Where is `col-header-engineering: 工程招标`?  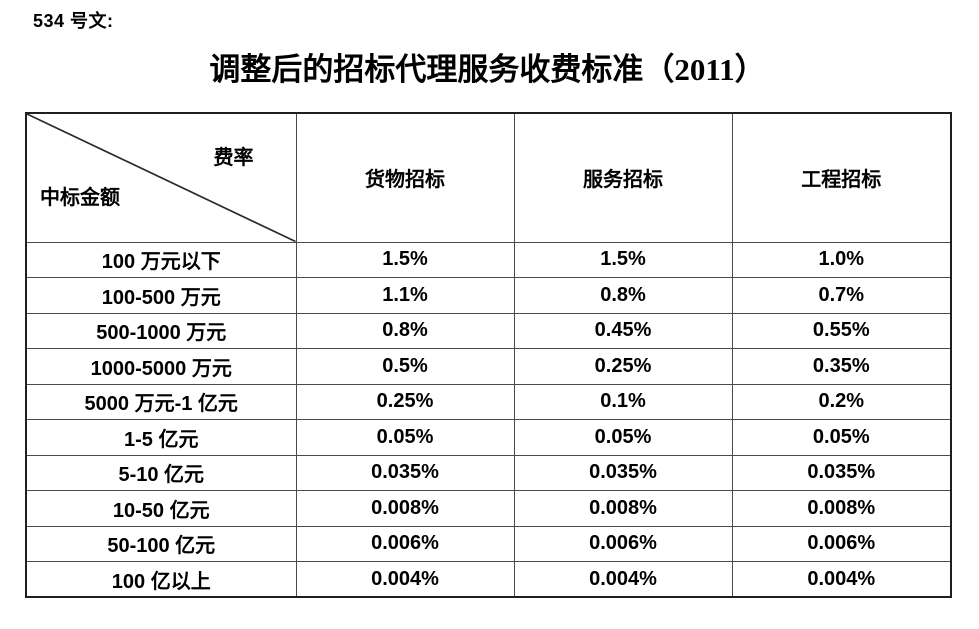 col-header-engineering: 工程招标 is located at coordinates (841, 177).